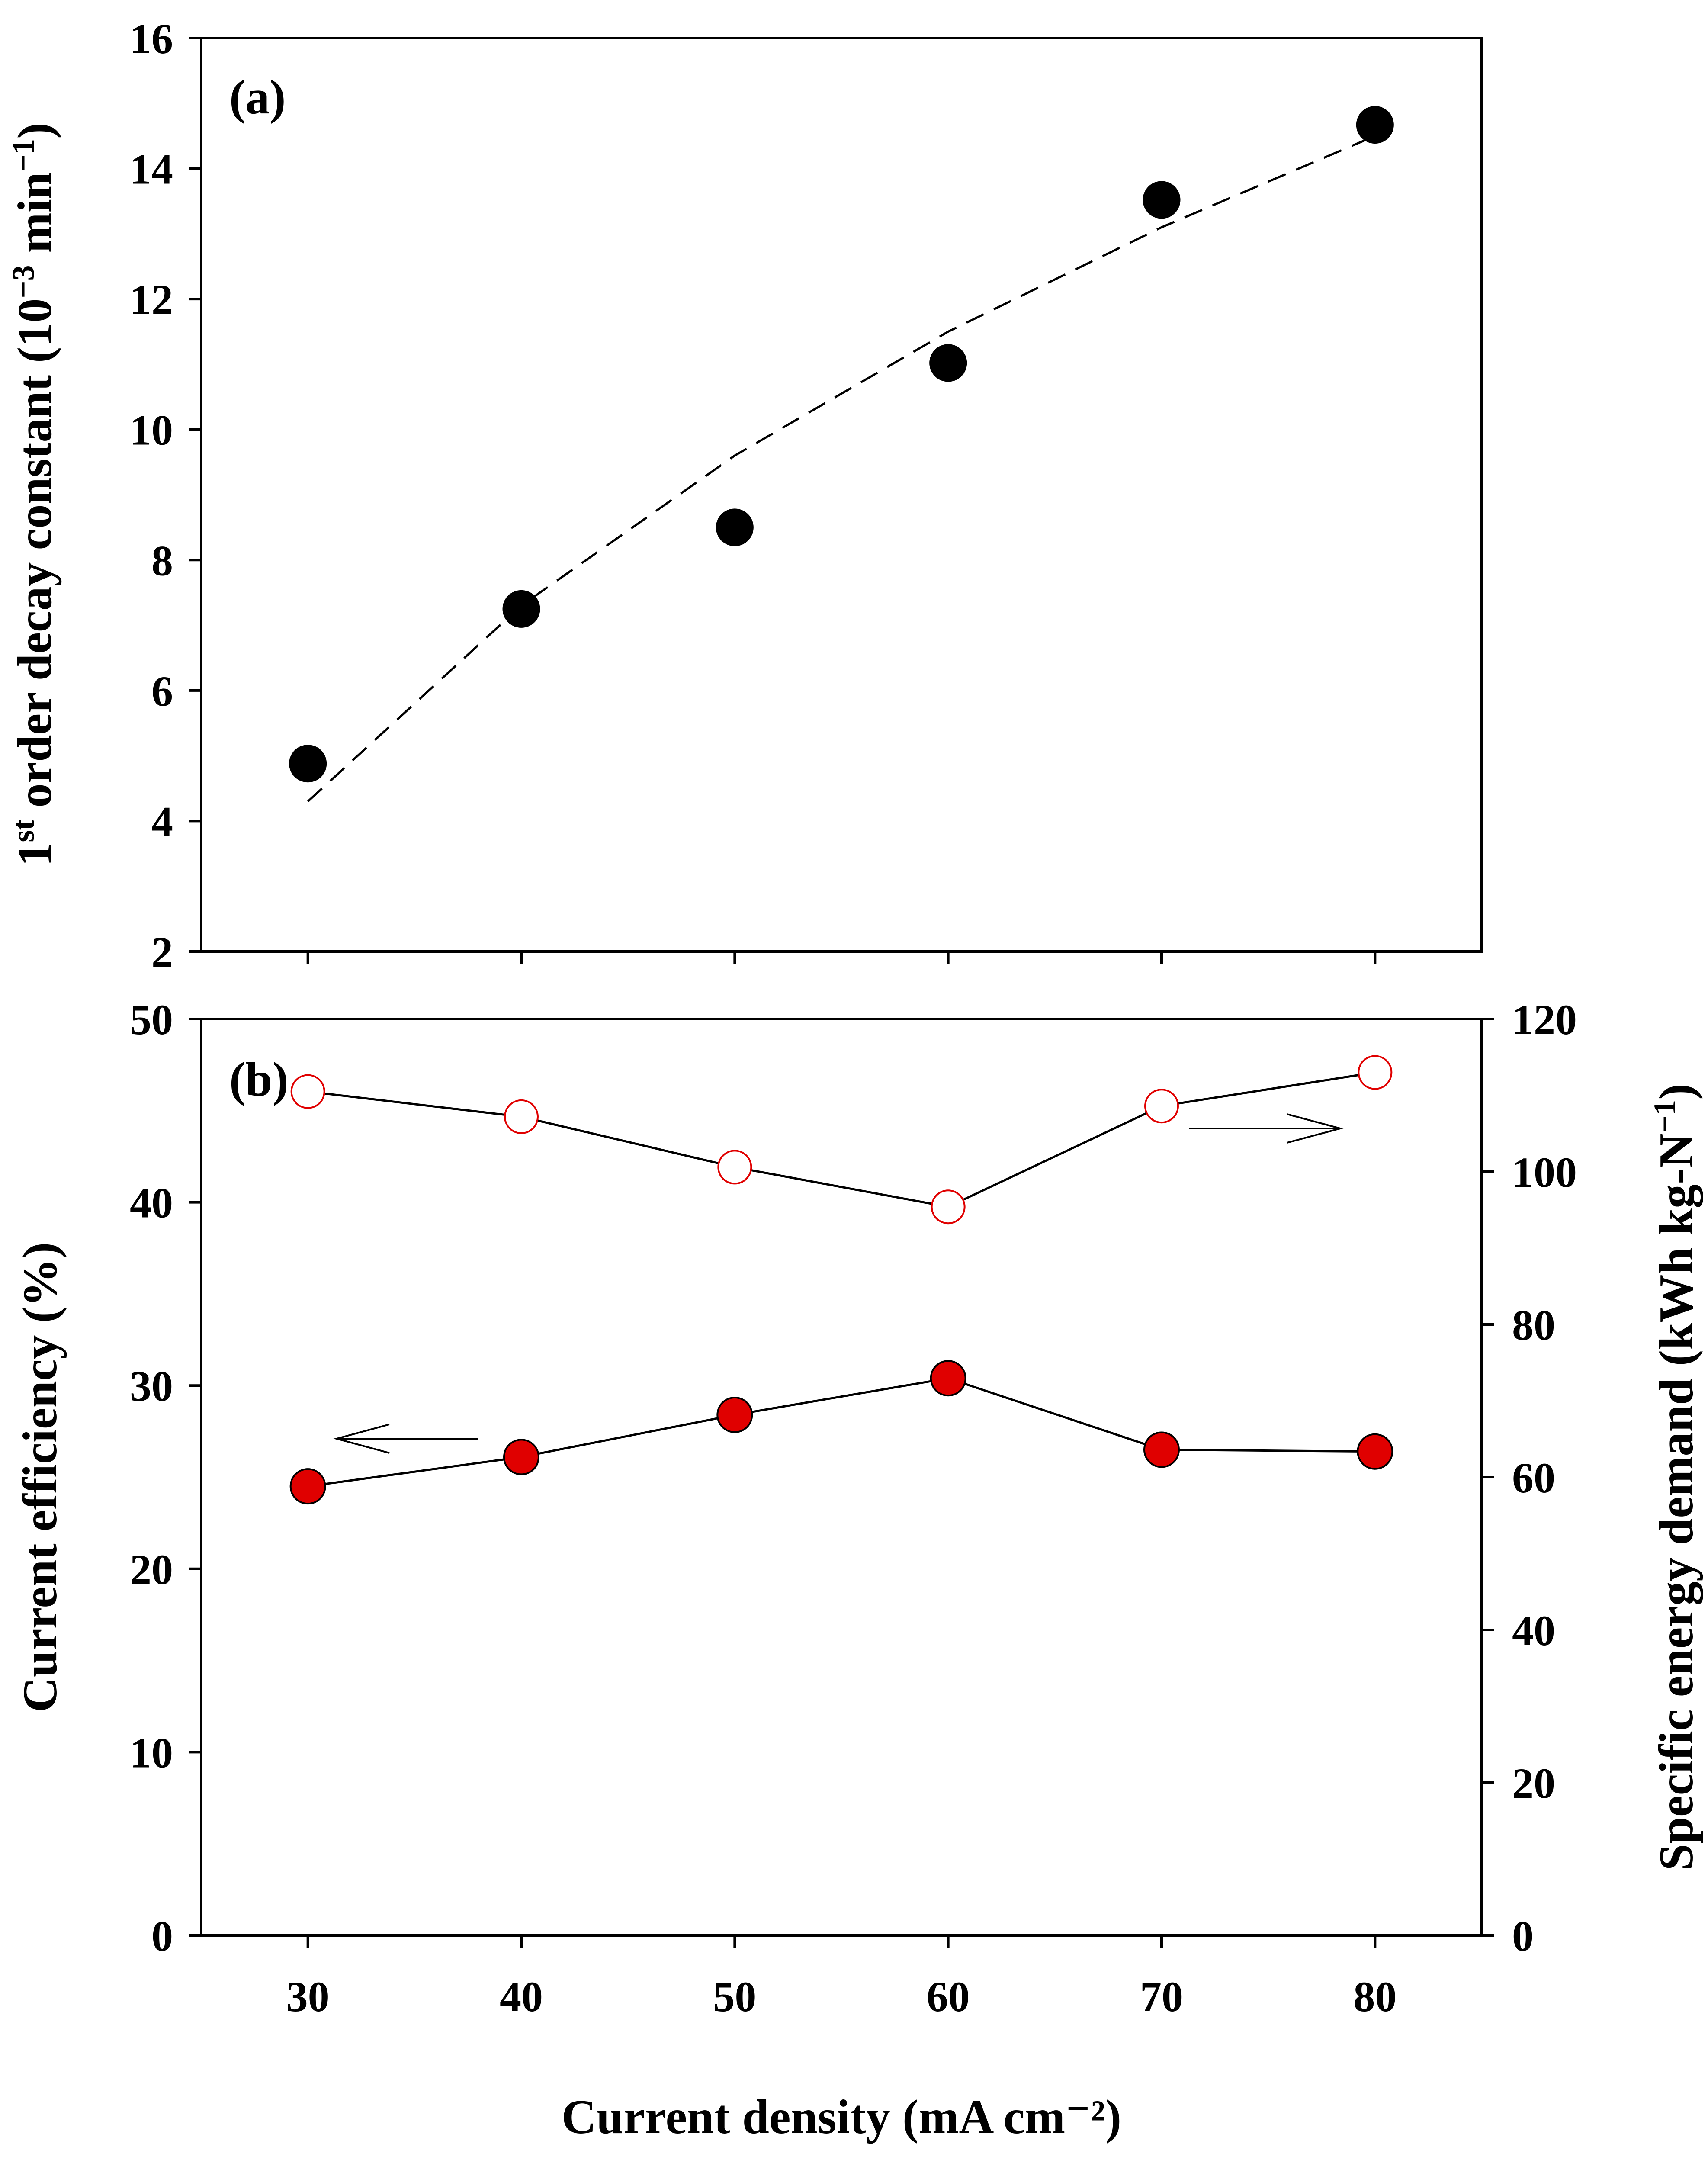  What do you see at coordinates (152, 39) in the screenshot?
I see `panel-a-y-tick-label: 16` at bounding box center [152, 39].